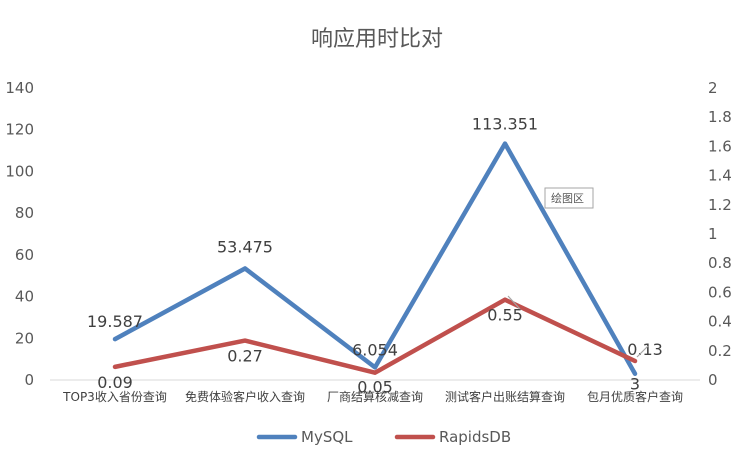  I want to click on y-right-tick-label: 1.4, so click(720, 176).